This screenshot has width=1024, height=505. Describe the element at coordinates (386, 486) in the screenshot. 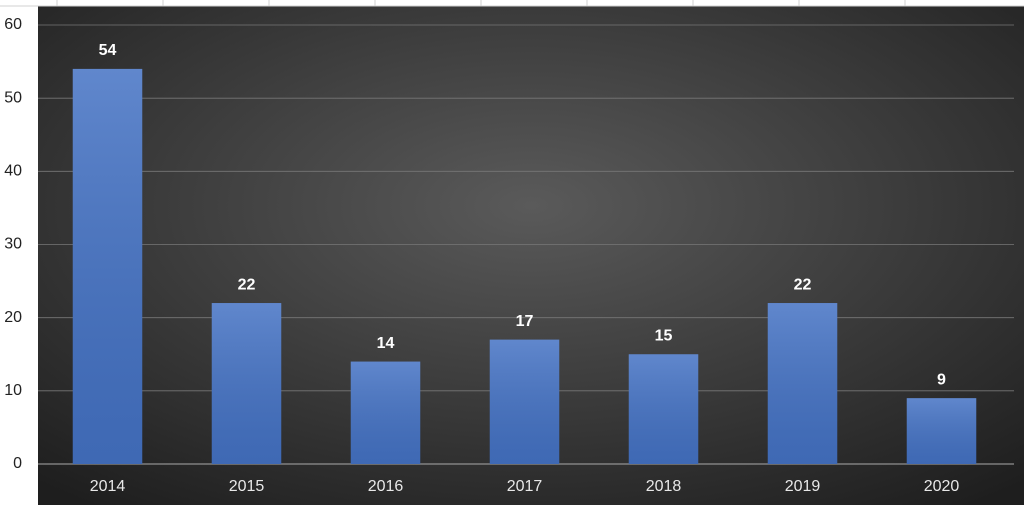

I see `x-tick-label: 2016` at that location.